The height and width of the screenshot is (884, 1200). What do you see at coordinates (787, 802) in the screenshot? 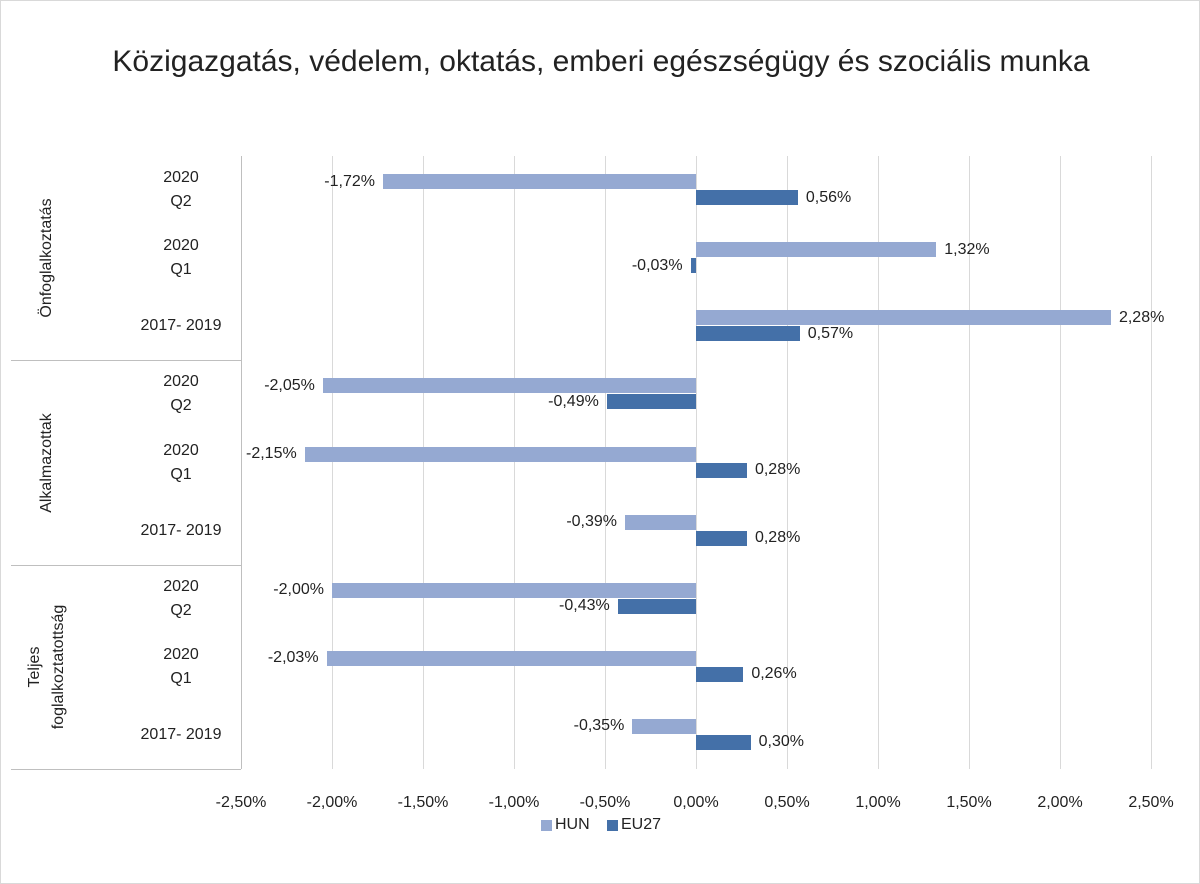
I see `x-tick-label: 0,50%` at bounding box center [787, 802].